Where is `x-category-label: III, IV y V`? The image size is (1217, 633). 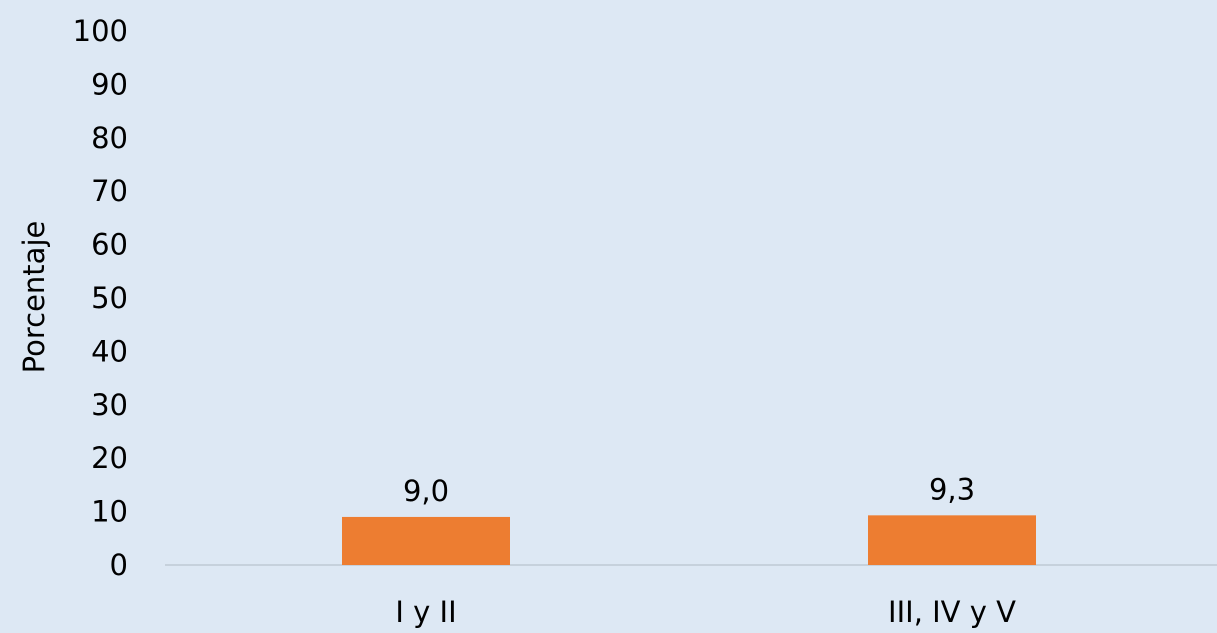
x-category-label: III, IV y V is located at coordinates (952, 612).